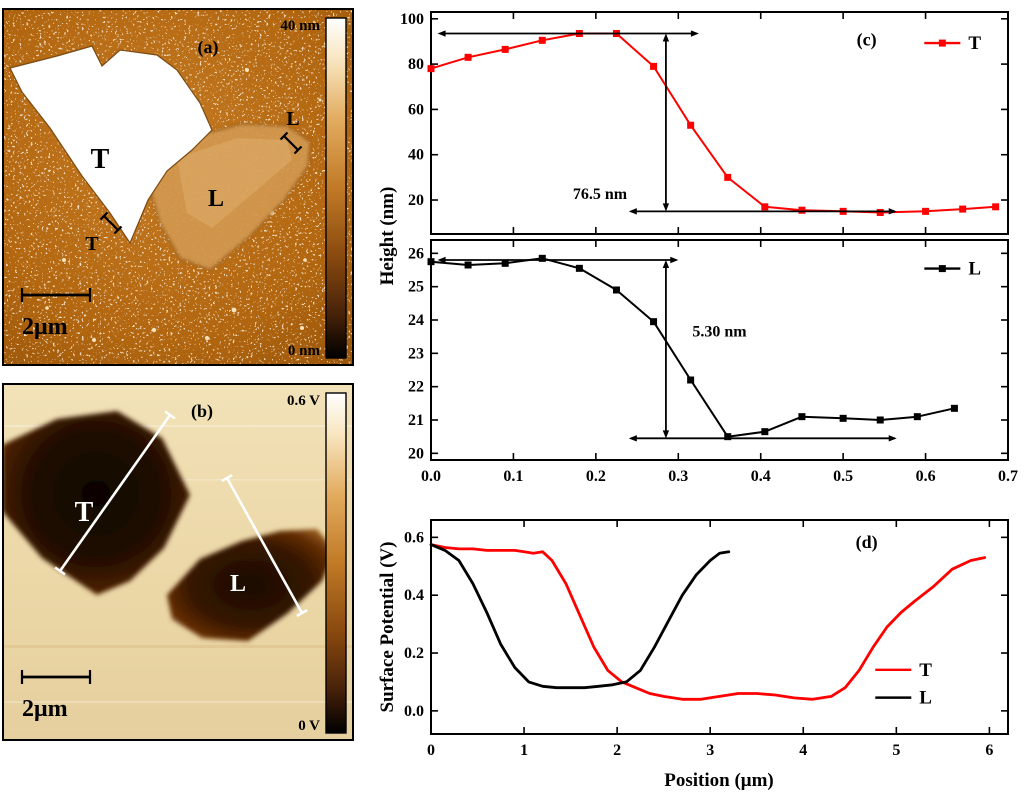 The width and height of the screenshot is (1024, 806). Describe the element at coordinates (617, 750) in the screenshot. I see `svg-text: 2` at that location.